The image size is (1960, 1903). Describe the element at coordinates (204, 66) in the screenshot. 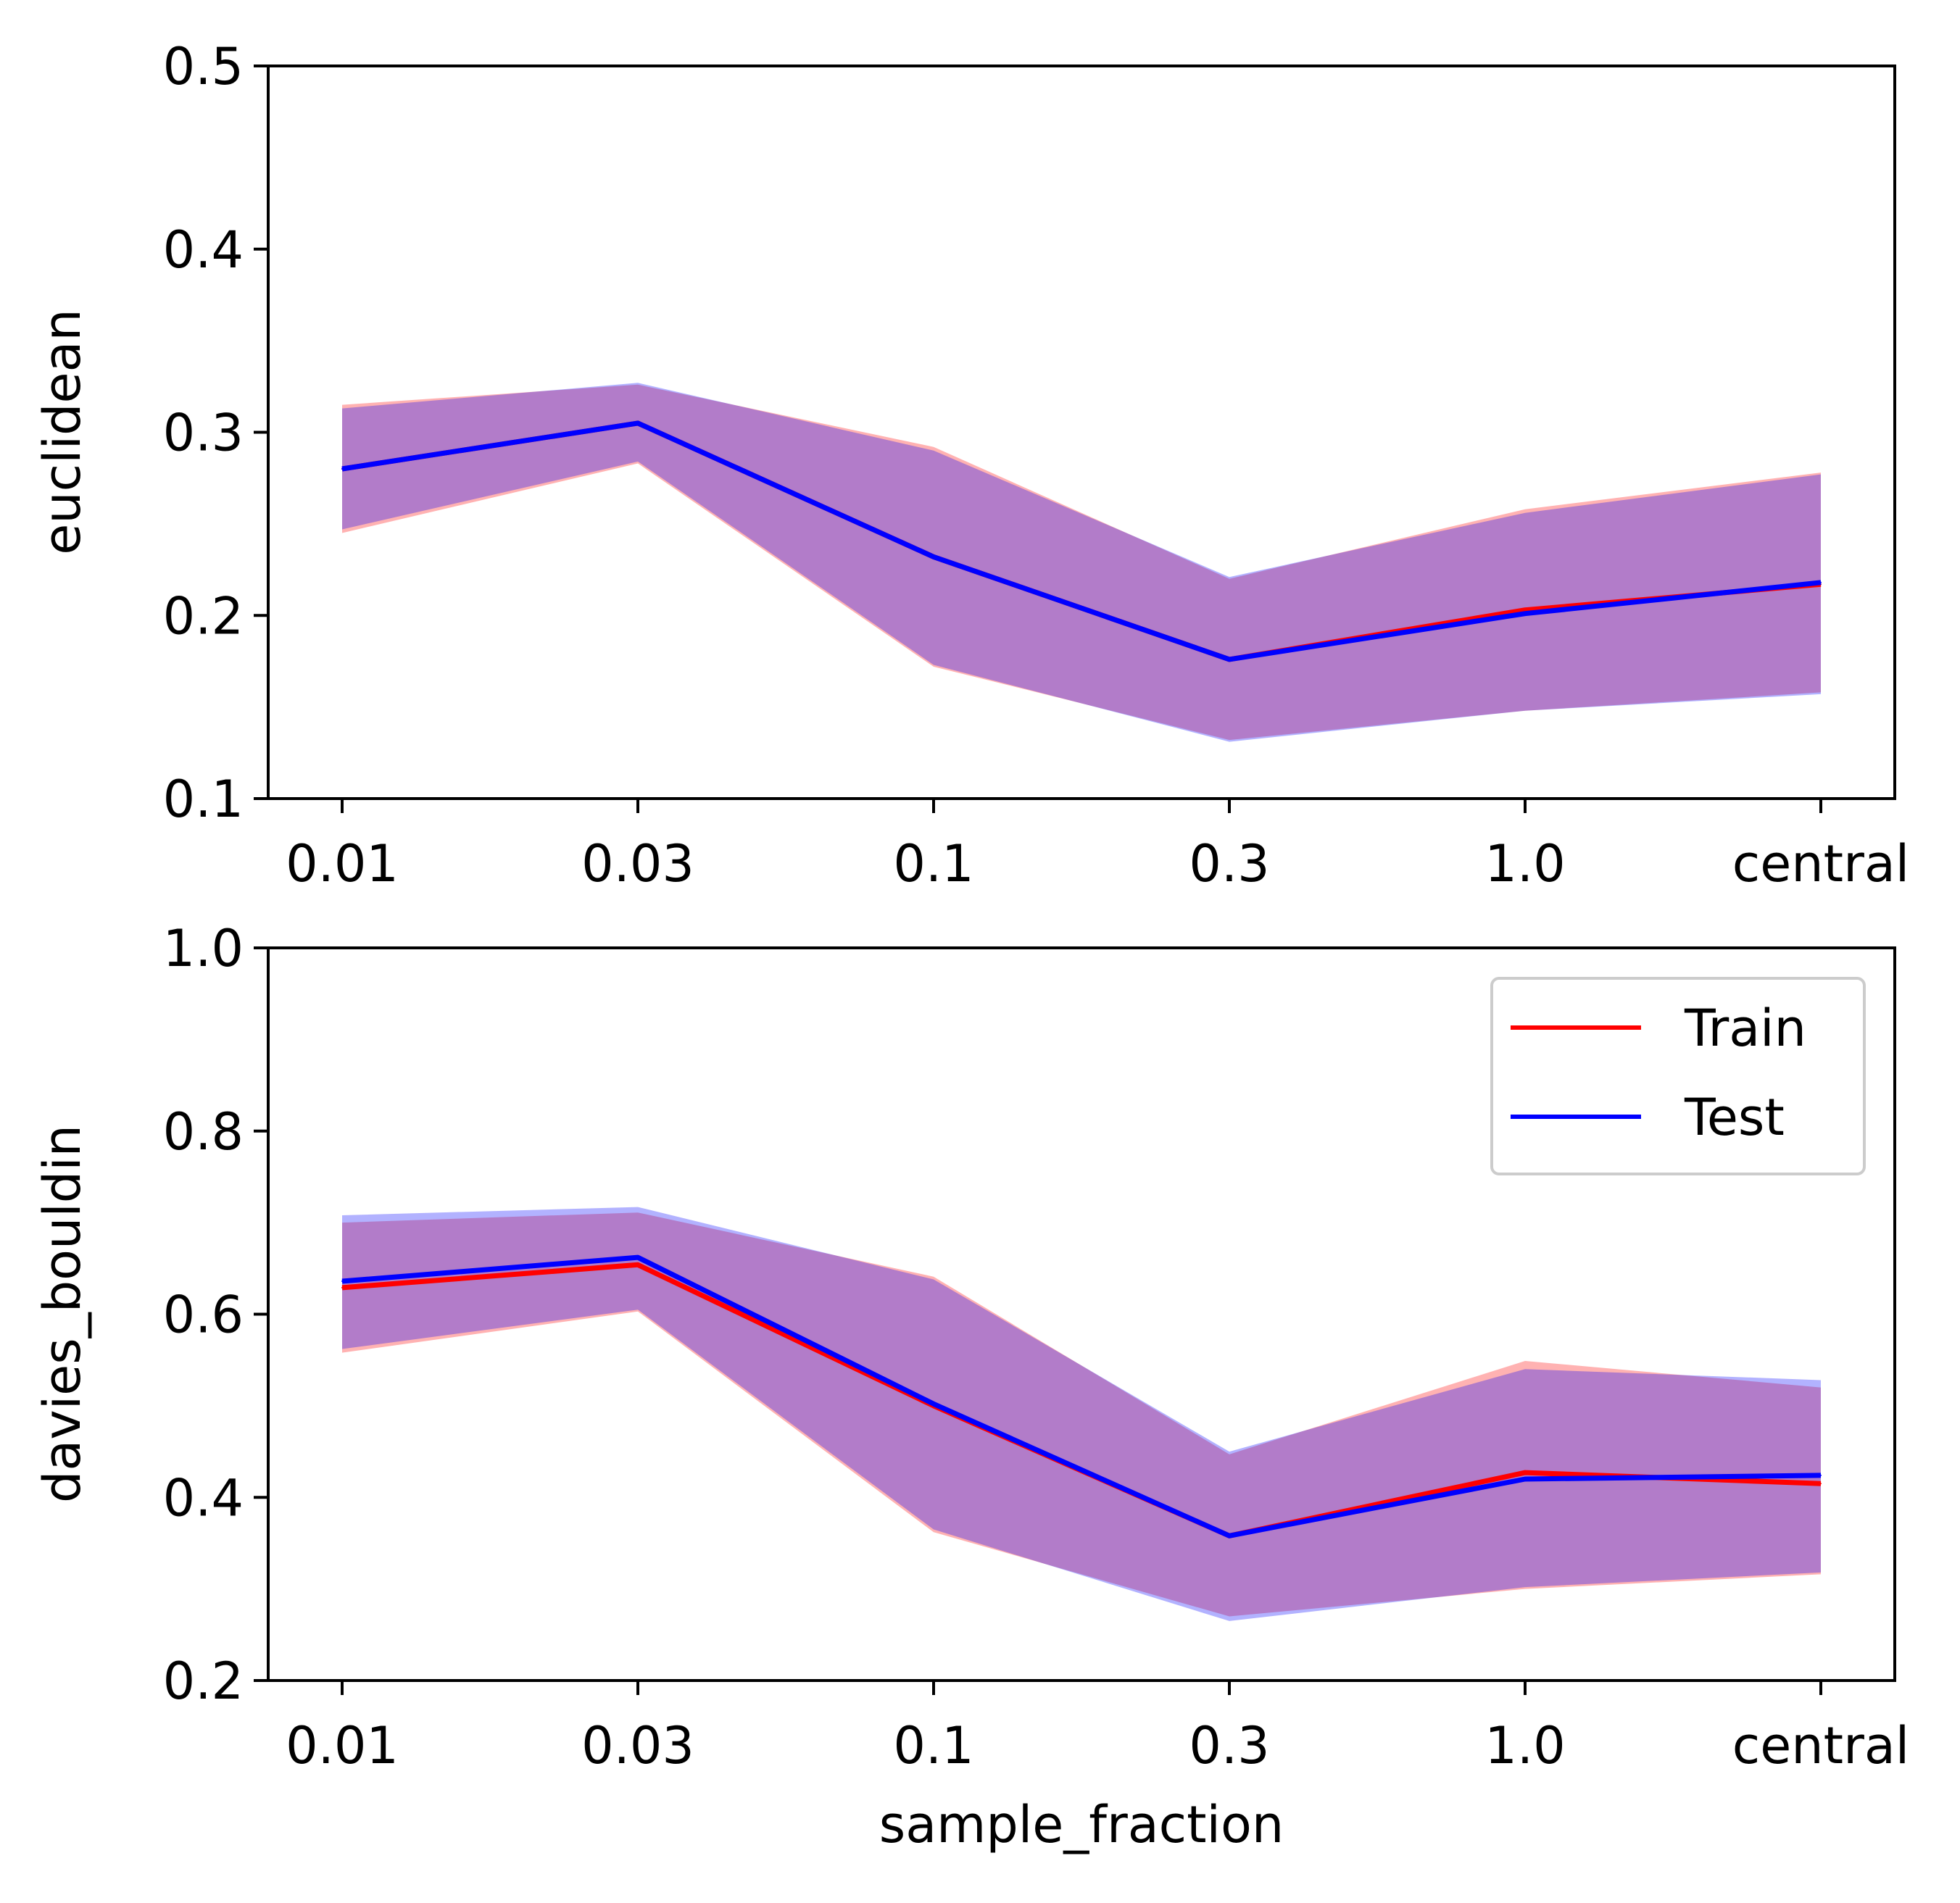

I see `y-tick-label: 0.5` at that location.